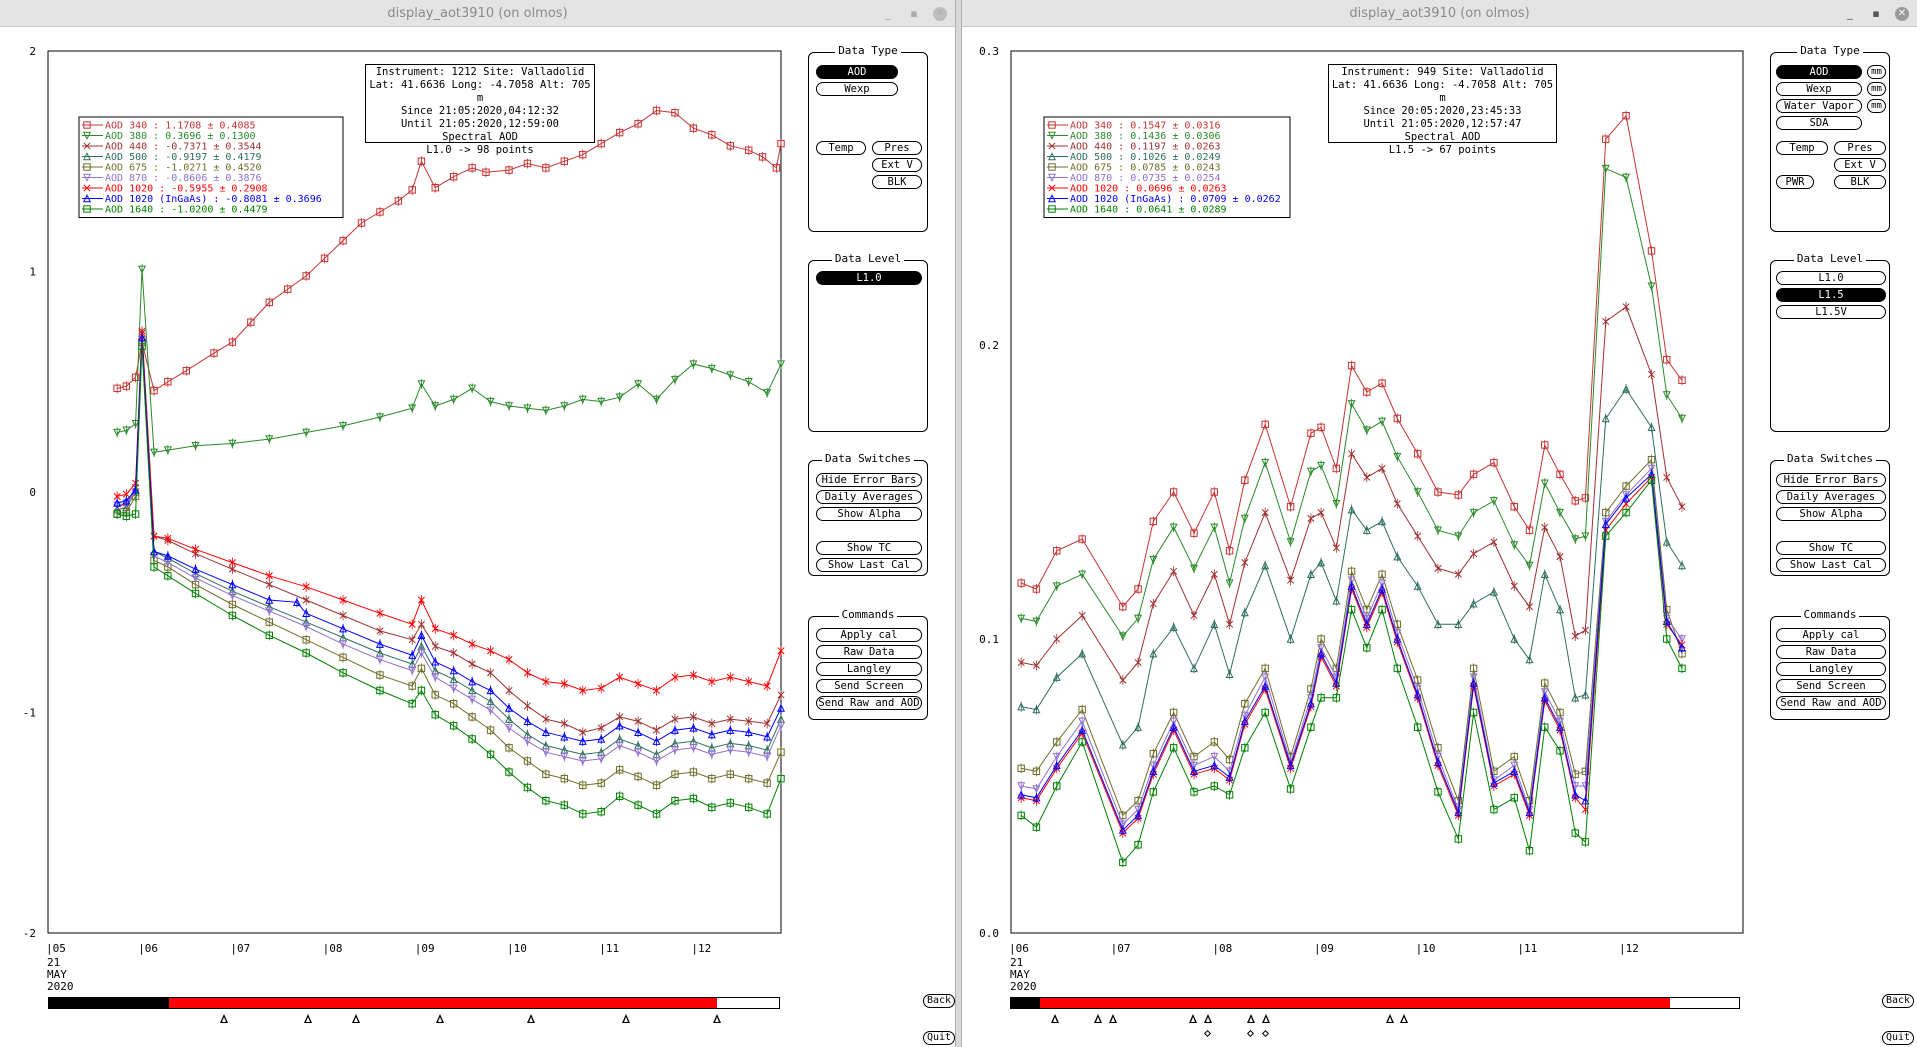 The height and width of the screenshot is (1047, 1917). Describe the element at coordinates (989, 639) in the screenshot. I see `y-tick-label: 0.1` at that location.